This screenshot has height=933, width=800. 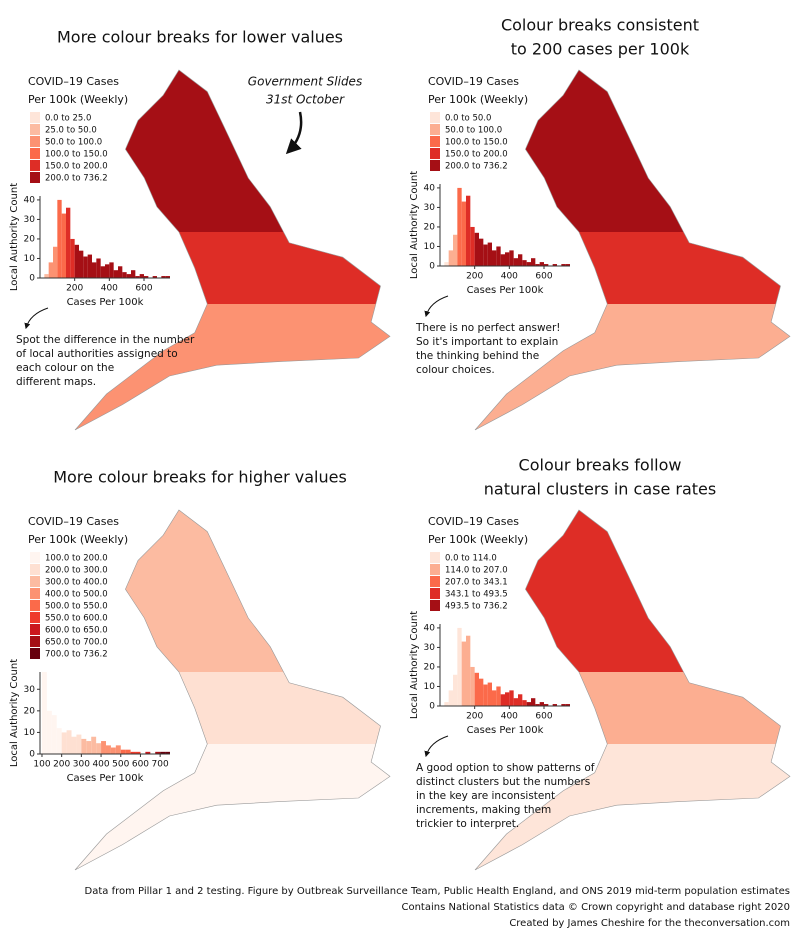 What do you see at coordinates (109, 289) in the screenshot?
I see `x-tick-label: 400` at bounding box center [109, 289].